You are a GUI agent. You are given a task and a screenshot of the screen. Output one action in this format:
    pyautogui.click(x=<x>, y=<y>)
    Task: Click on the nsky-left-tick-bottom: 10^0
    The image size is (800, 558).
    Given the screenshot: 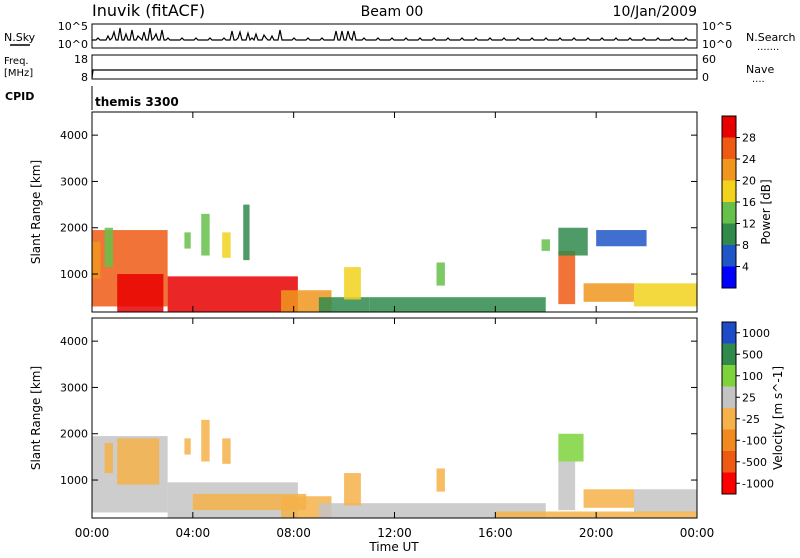 What is the action you would take?
    pyautogui.click(x=73, y=44)
    